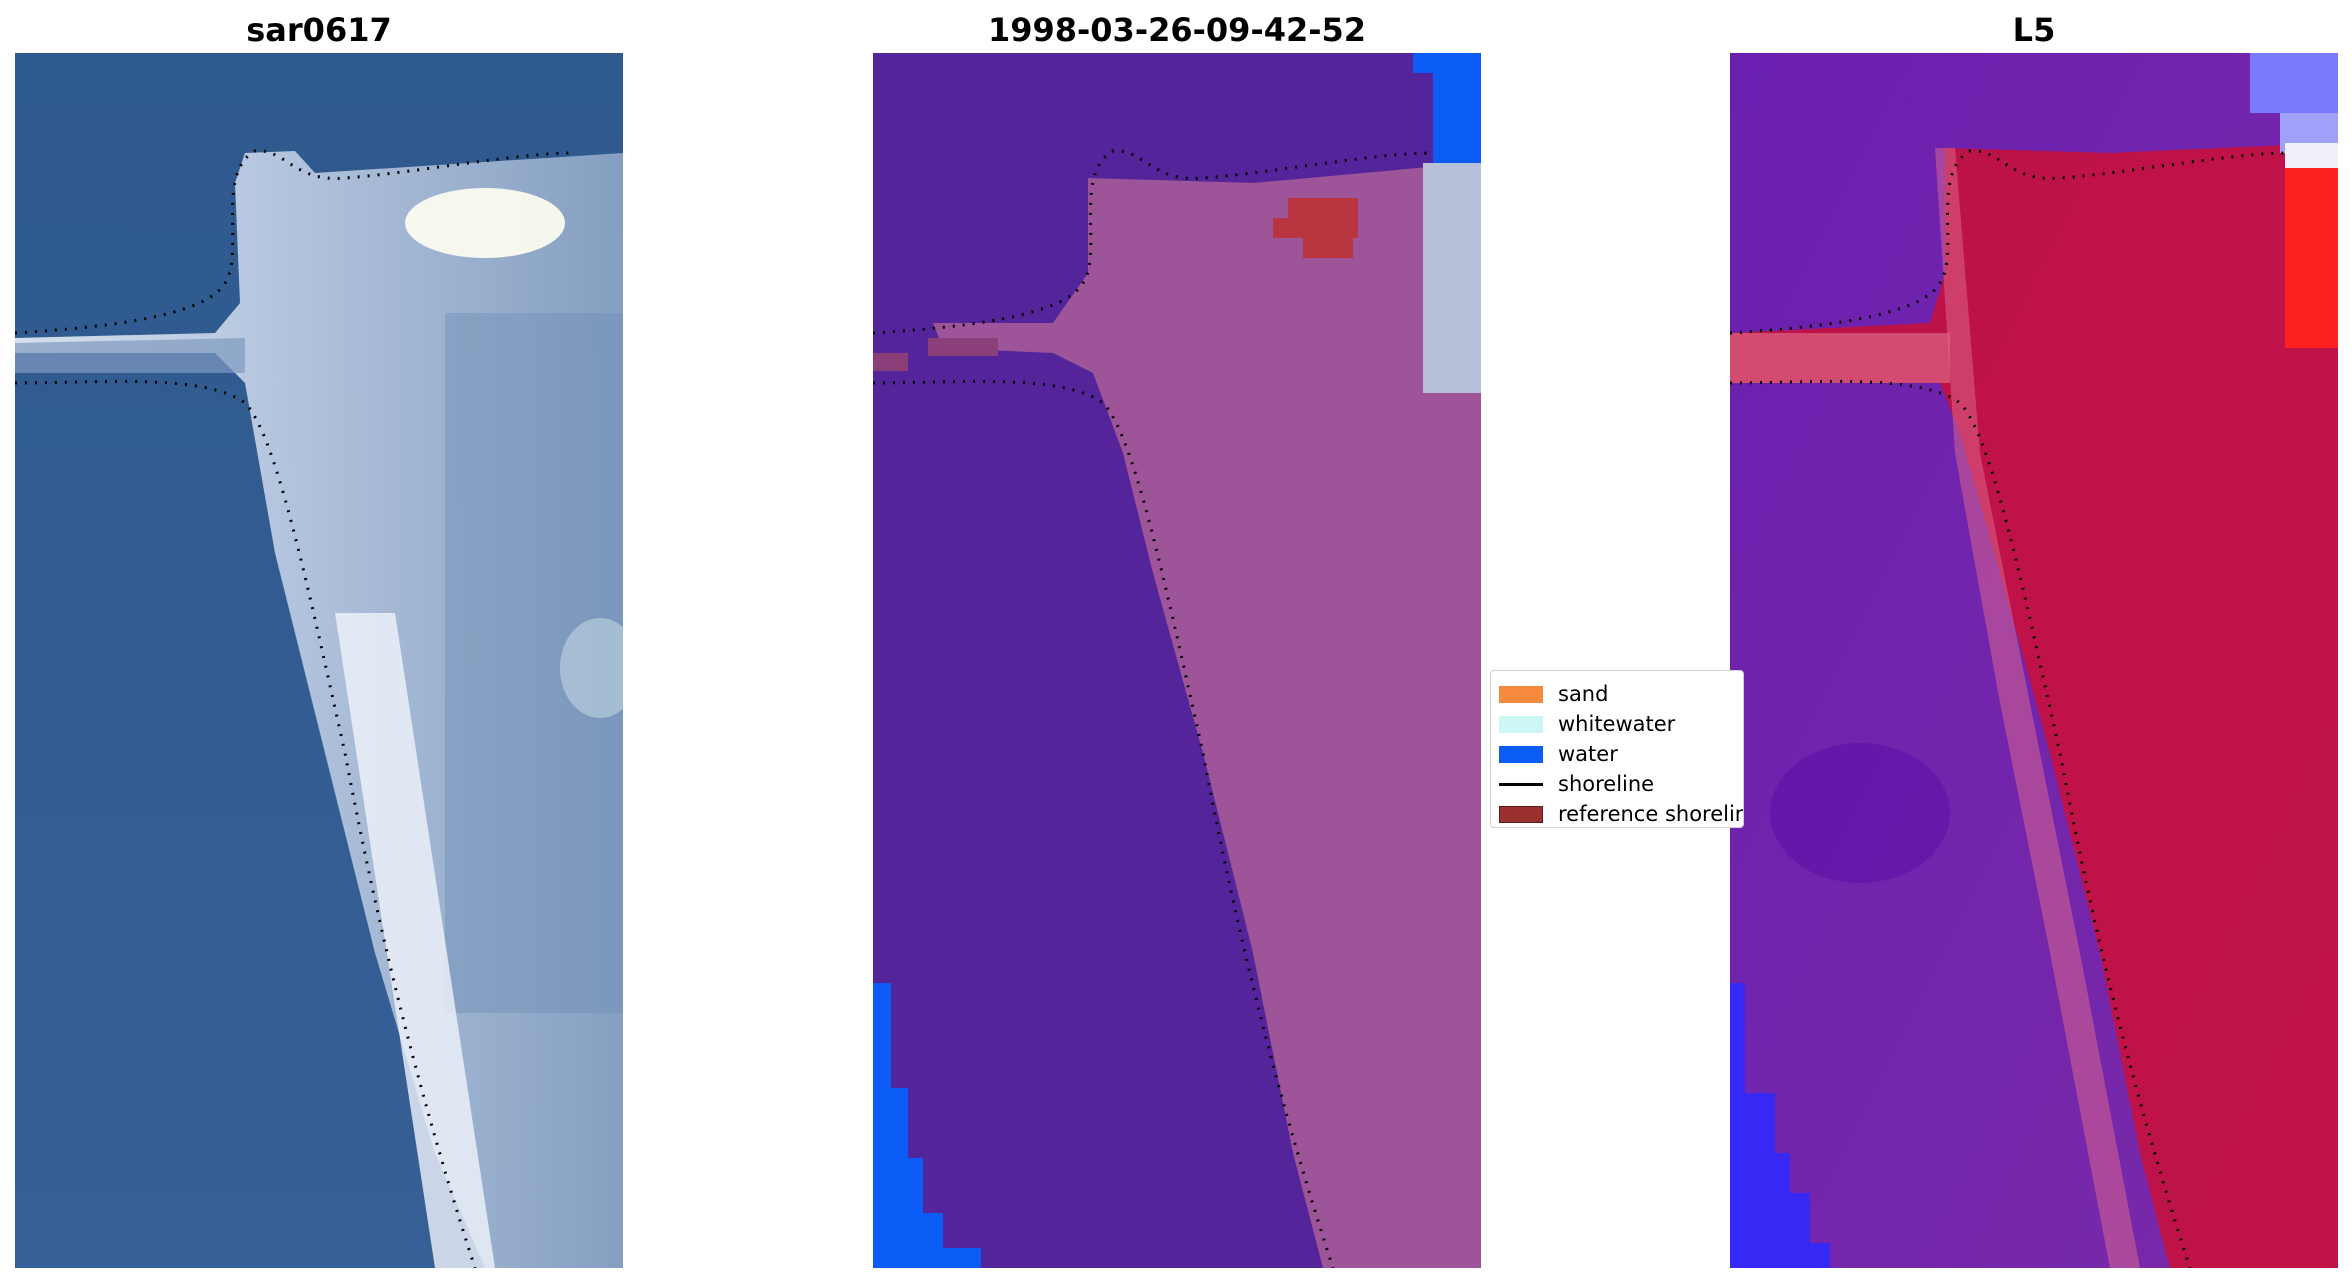  I want to click on whitewater-swatch, so click(1521, 724).